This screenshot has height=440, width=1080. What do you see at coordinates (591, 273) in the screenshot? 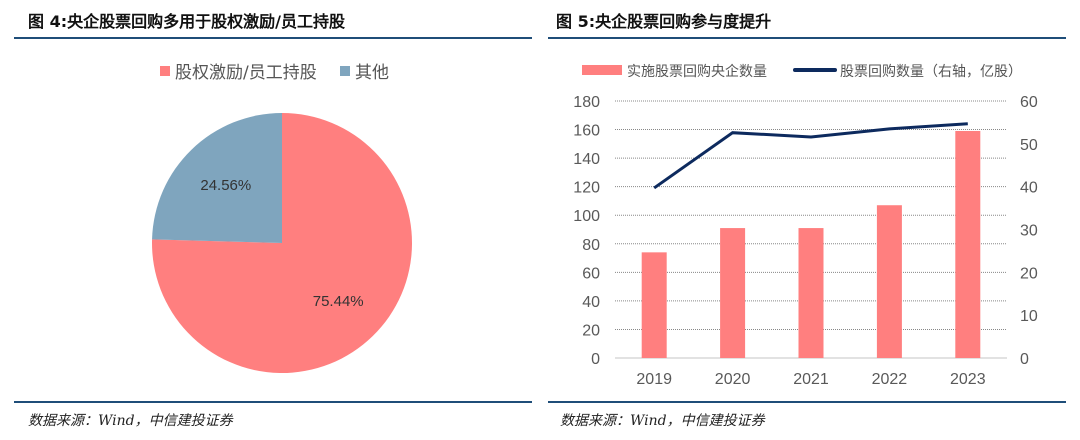
I see `y-left-tick-label: 60` at bounding box center [591, 273].